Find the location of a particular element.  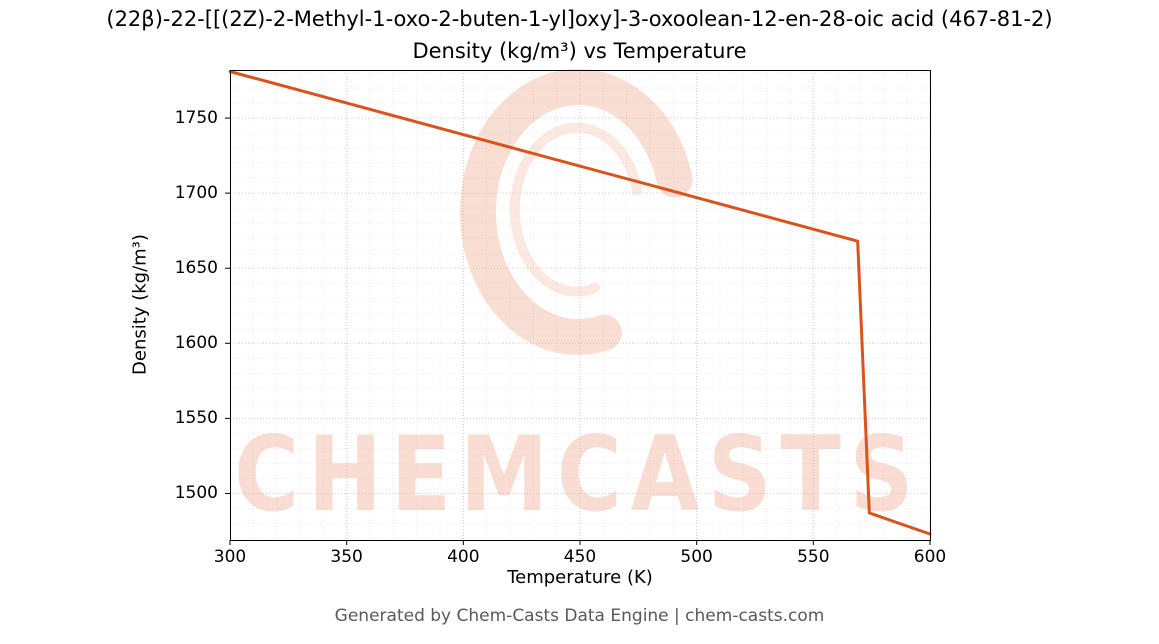

y-tick-label: 1500 is located at coordinates (196, 493).